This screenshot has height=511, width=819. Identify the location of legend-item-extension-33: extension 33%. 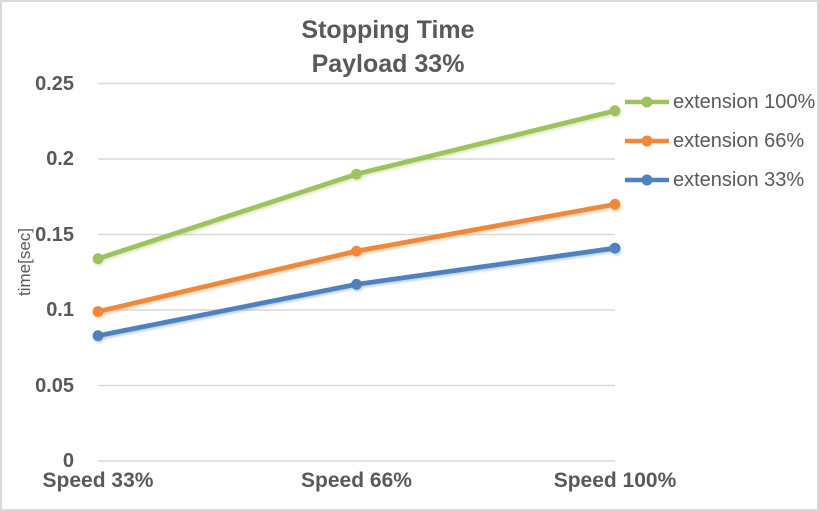
(713, 180).